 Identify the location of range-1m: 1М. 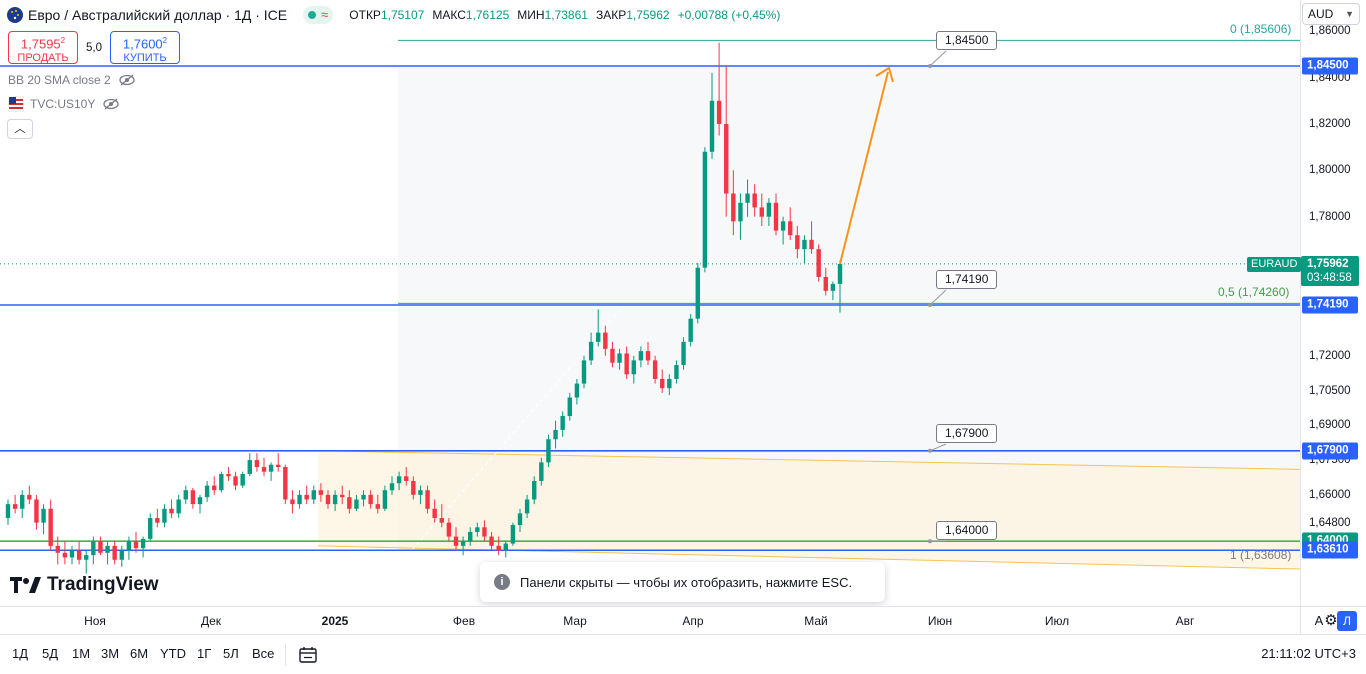
(81, 653).